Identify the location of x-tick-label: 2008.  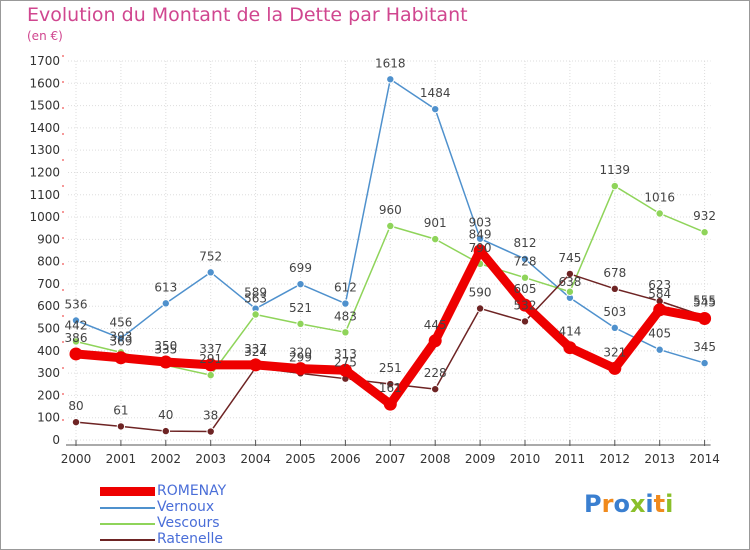
(435, 459).